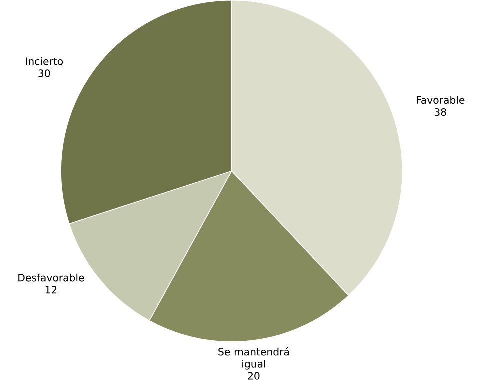 This screenshot has height=381, width=485. Describe the element at coordinates (51, 278) in the screenshot. I see `slice-label: Desfavorable` at that location.